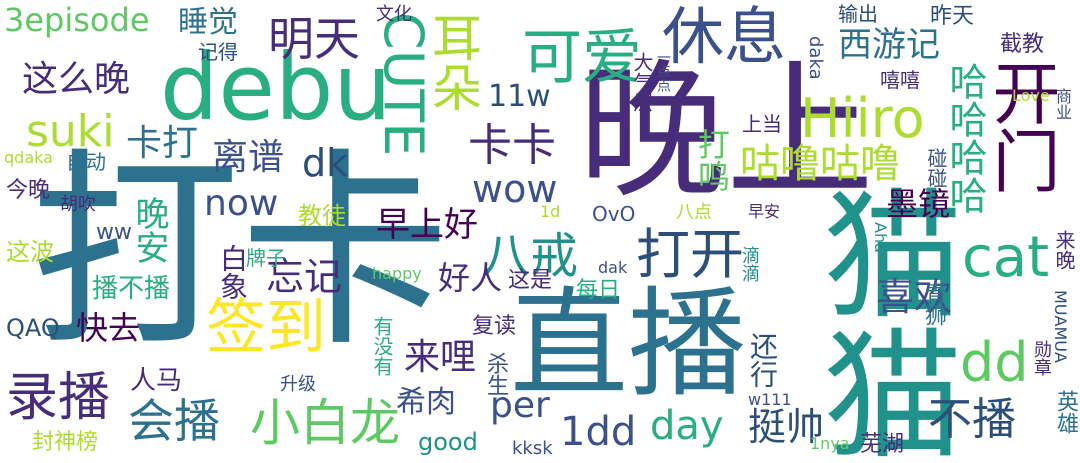  What do you see at coordinates (628, 344) in the screenshot?
I see `word-zhibo: 直播` at bounding box center [628, 344].